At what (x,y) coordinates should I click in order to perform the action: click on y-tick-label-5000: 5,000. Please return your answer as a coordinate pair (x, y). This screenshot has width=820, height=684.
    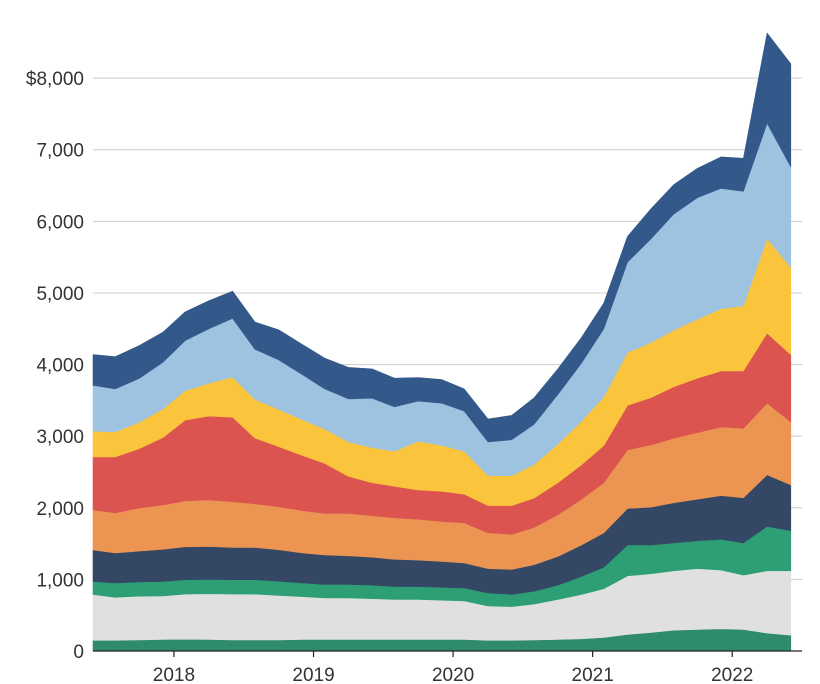
    Looking at the image, I should click on (60, 294).